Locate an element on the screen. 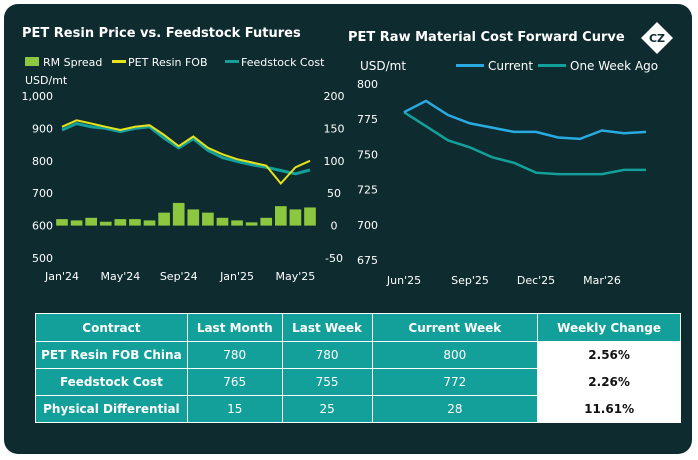 The width and height of the screenshot is (698, 460). cell-last-week: 780 is located at coordinates (327, 355).